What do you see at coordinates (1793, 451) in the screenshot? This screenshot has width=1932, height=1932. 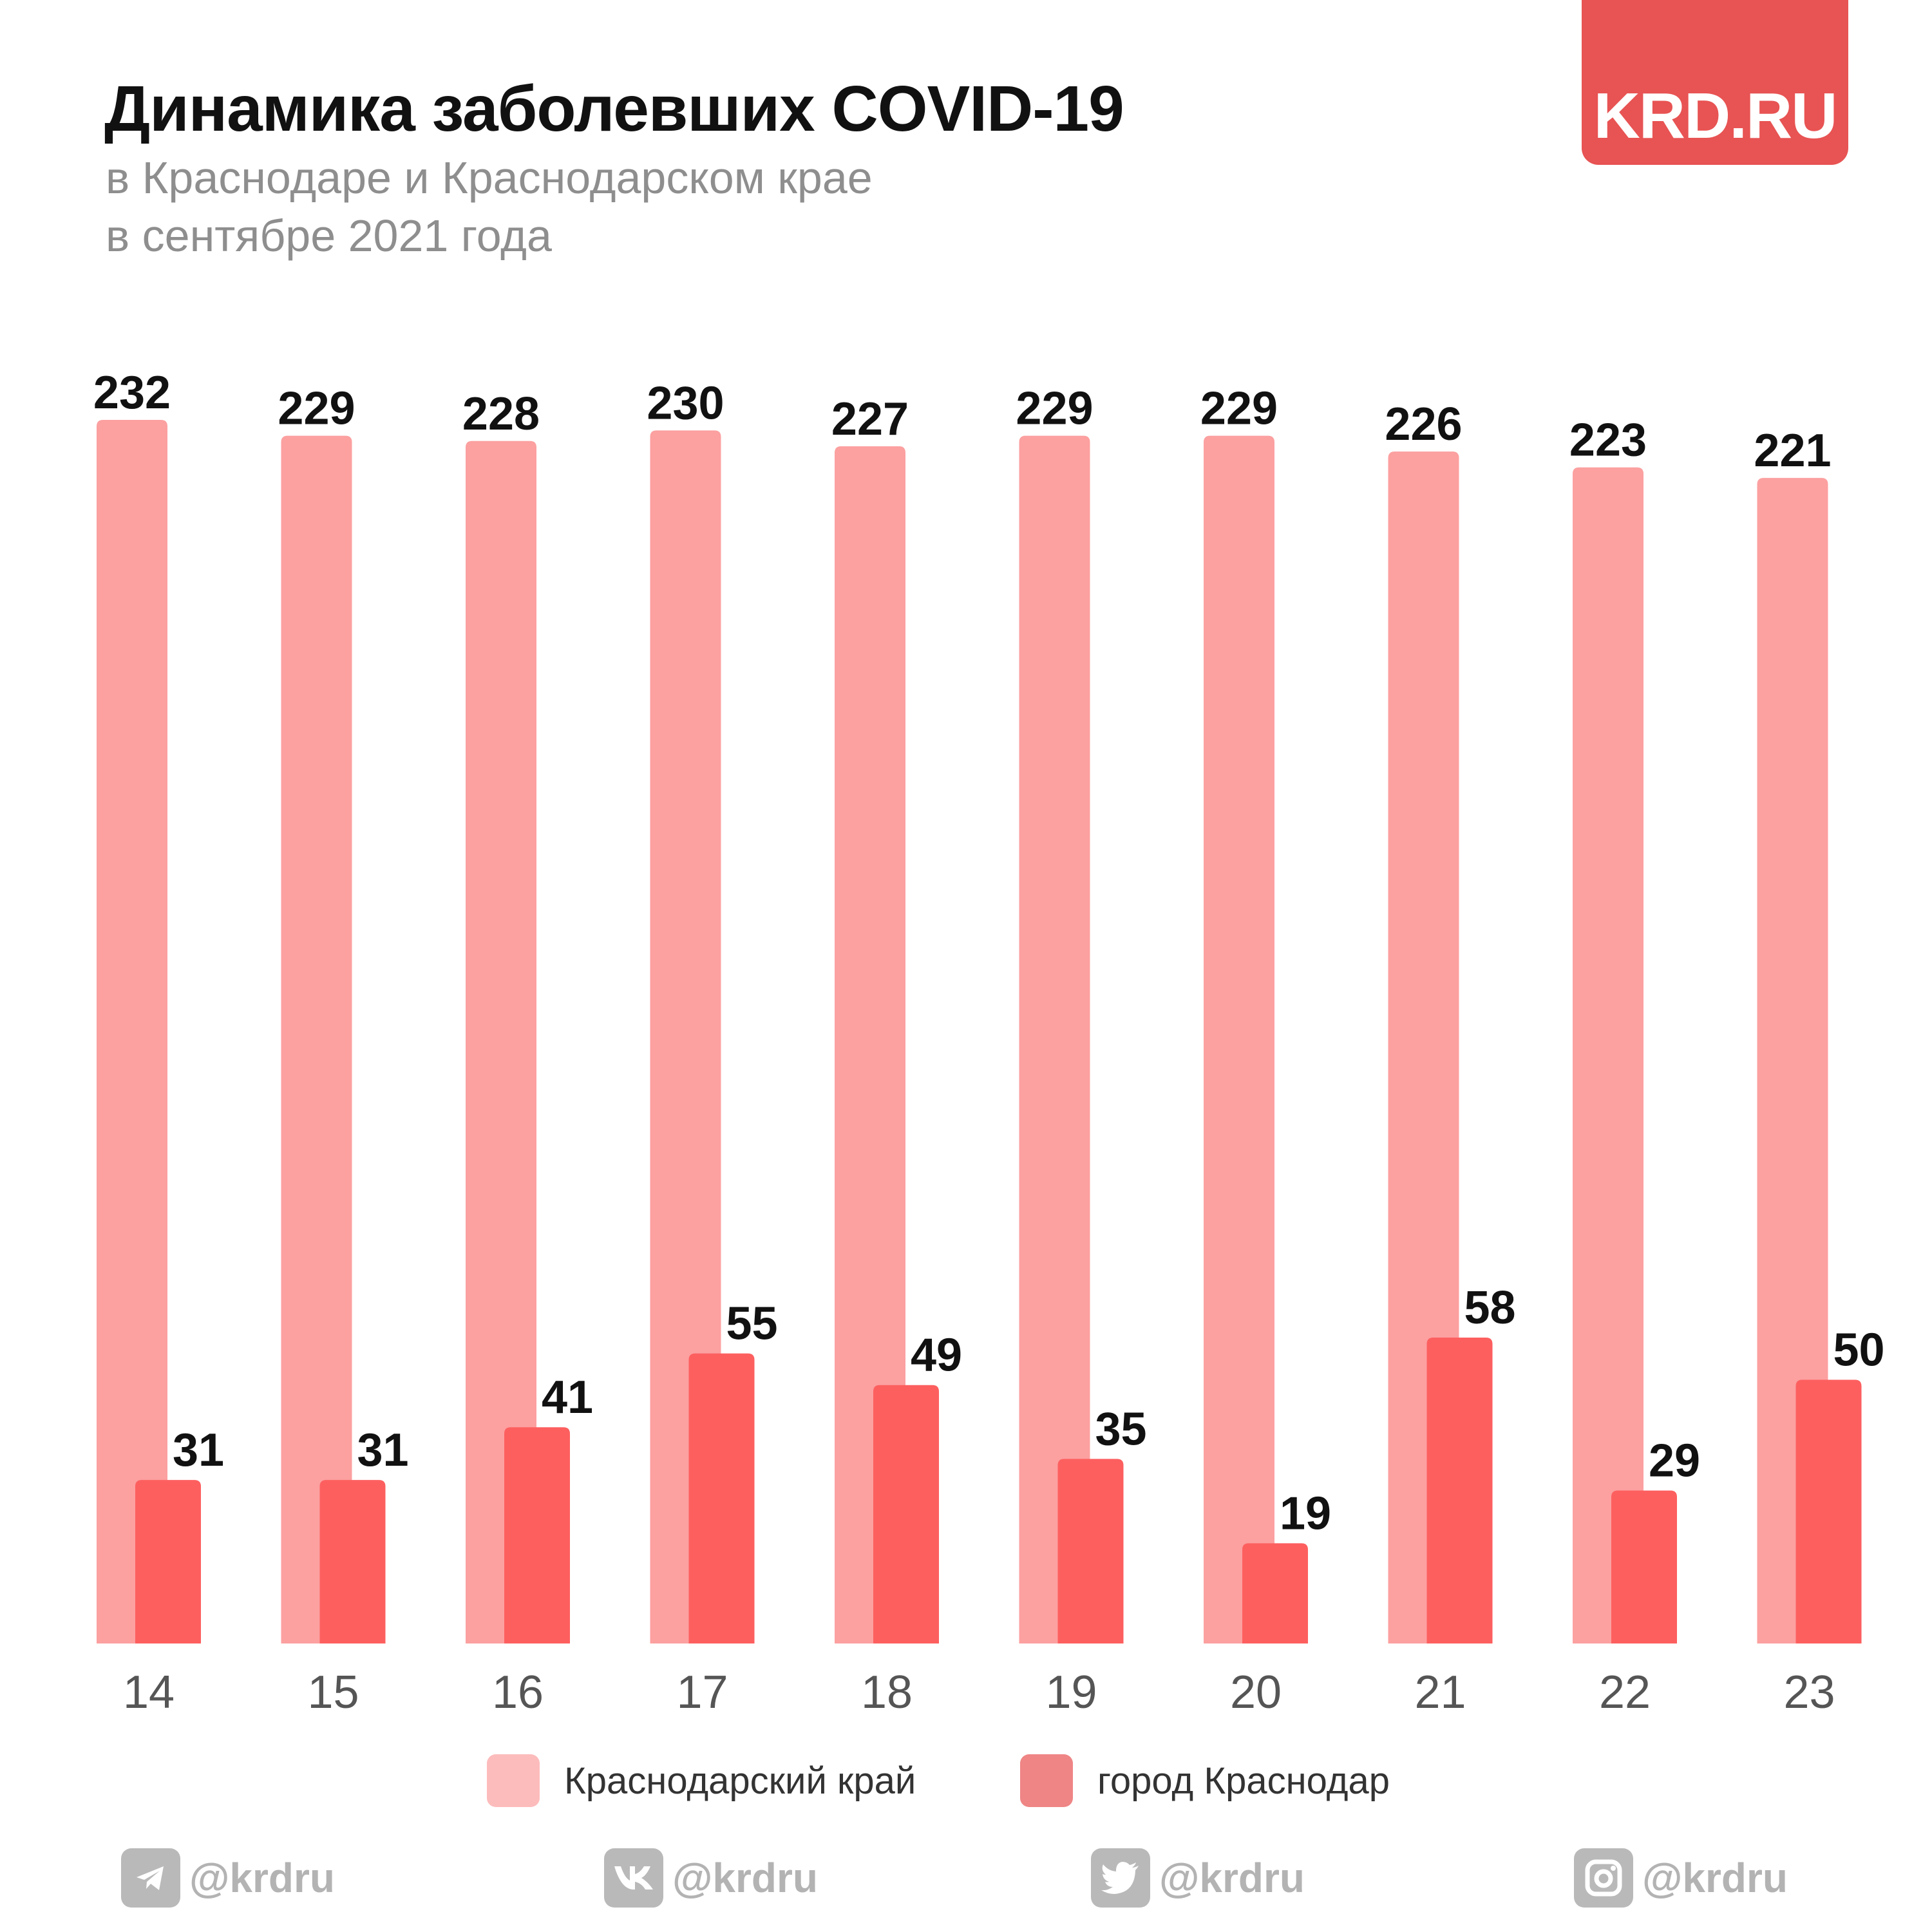 I see `data-label-region-23: 221` at bounding box center [1793, 451].